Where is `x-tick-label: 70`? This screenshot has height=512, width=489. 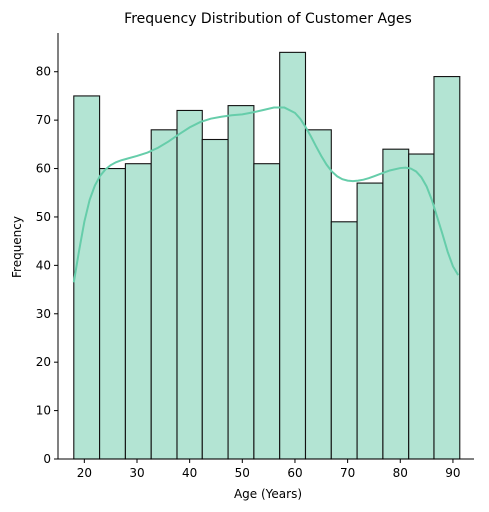
x-tick-label: 70 is located at coordinates (347, 473).